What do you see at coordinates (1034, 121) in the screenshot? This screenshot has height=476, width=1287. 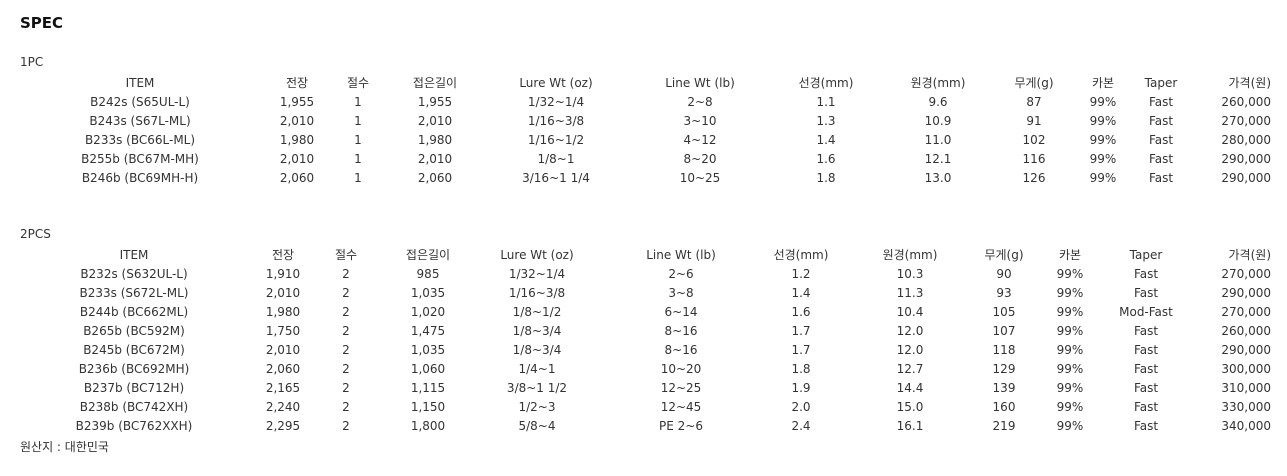 I see `table-cell: 91` at bounding box center [1034, 121].